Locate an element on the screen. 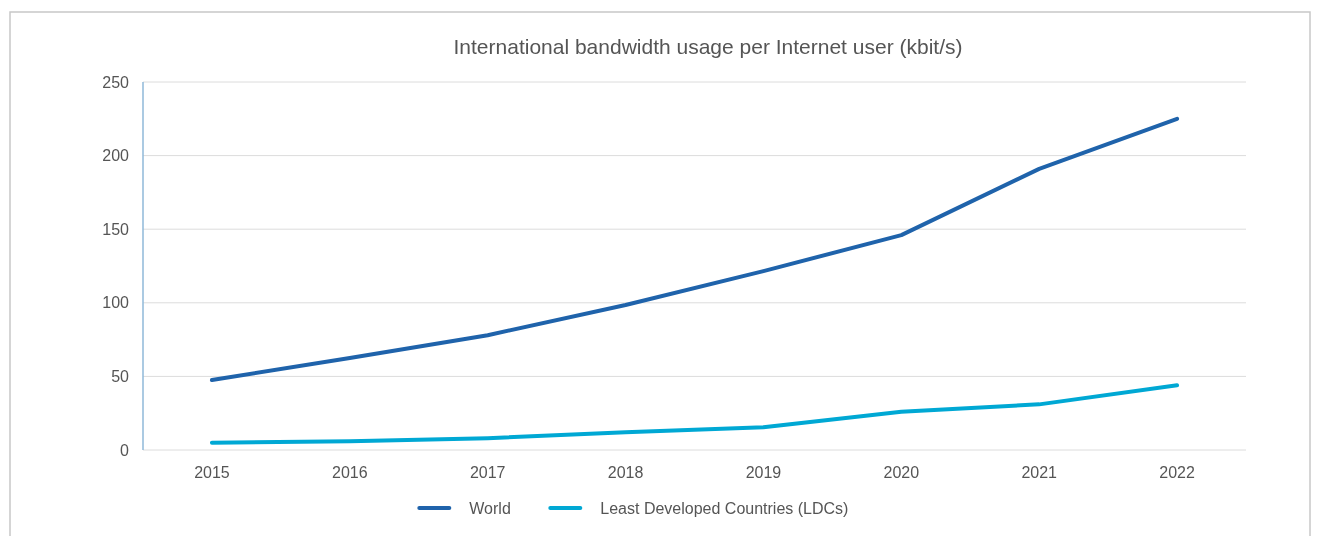  legend-label: Least Developed Countries (LDCs) is located at coordinates (724, 508).